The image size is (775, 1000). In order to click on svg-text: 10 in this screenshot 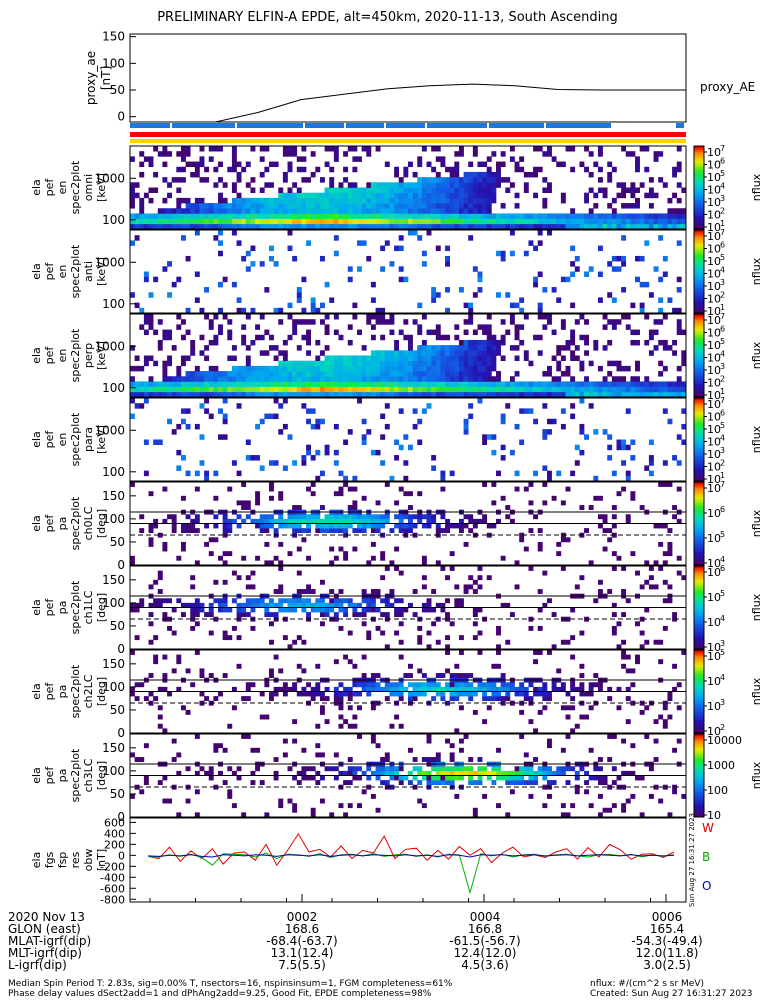, I will do `click(714, 454)`.